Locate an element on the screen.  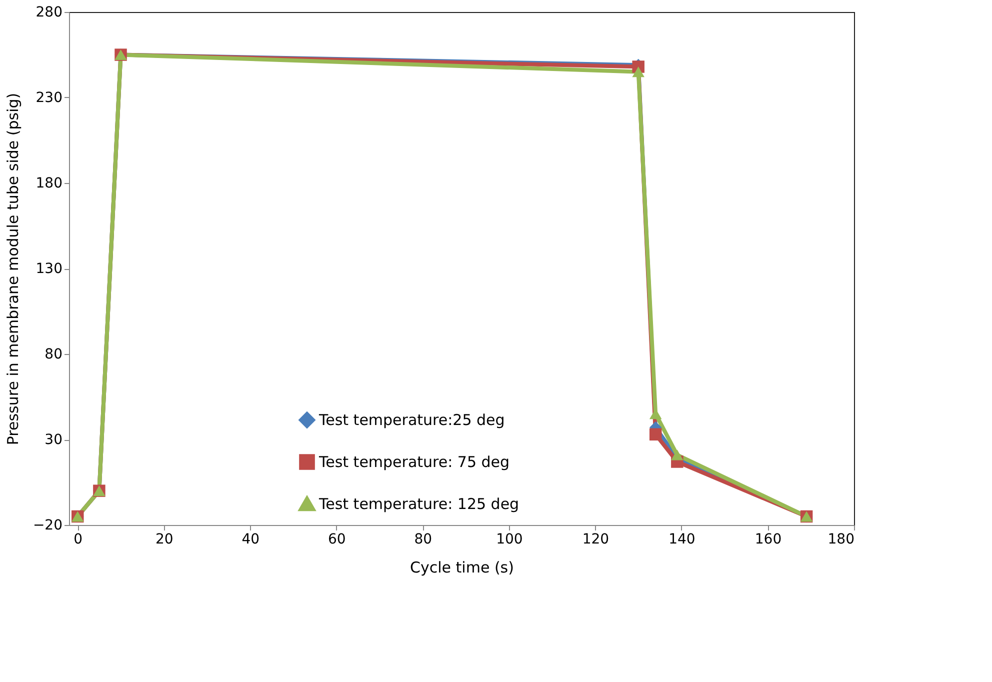
x-tick-label: 20 is located at coordinates (164, 540).